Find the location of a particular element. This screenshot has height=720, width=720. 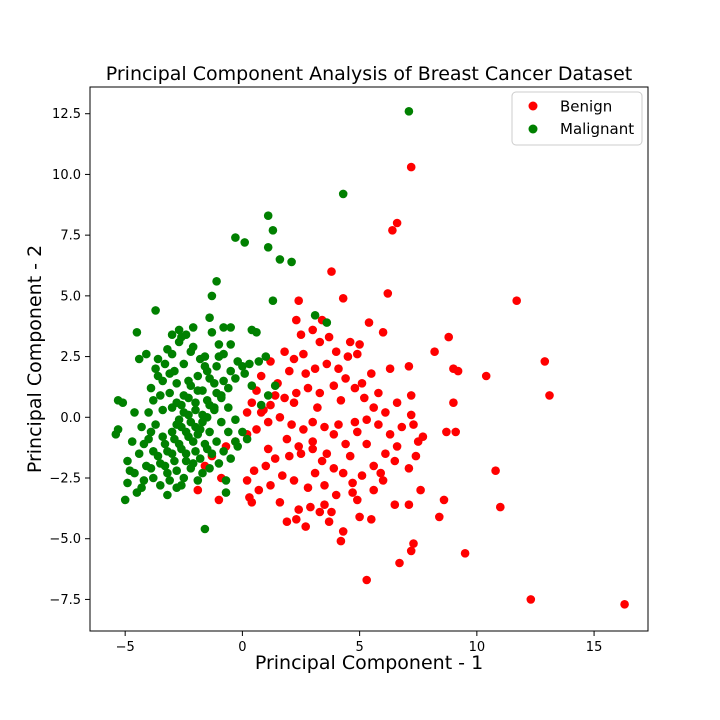

y-tick-label: −7.5 is located at coordinates (65, 600).